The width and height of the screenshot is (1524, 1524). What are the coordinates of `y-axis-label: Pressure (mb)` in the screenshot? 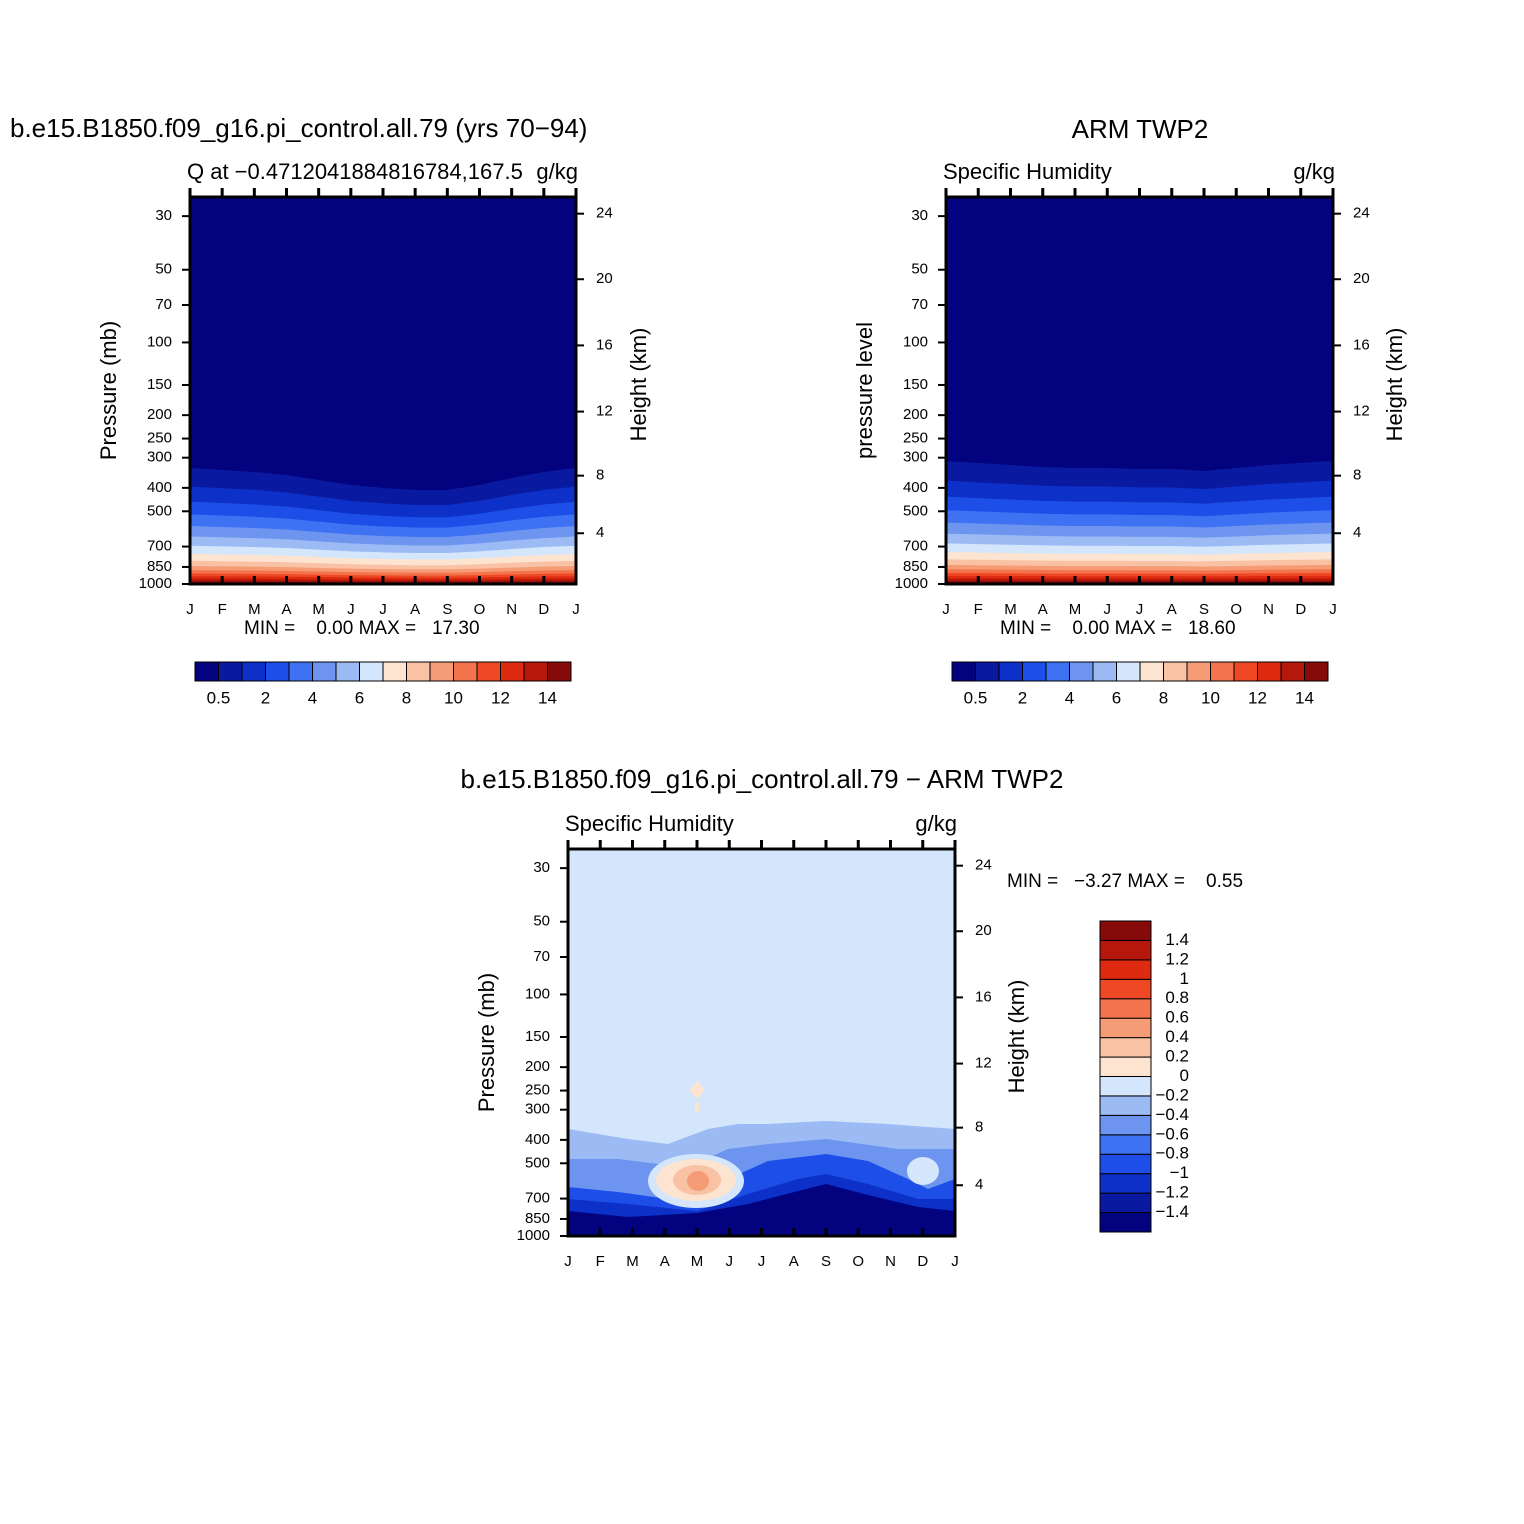 It's located at (486, 1042).